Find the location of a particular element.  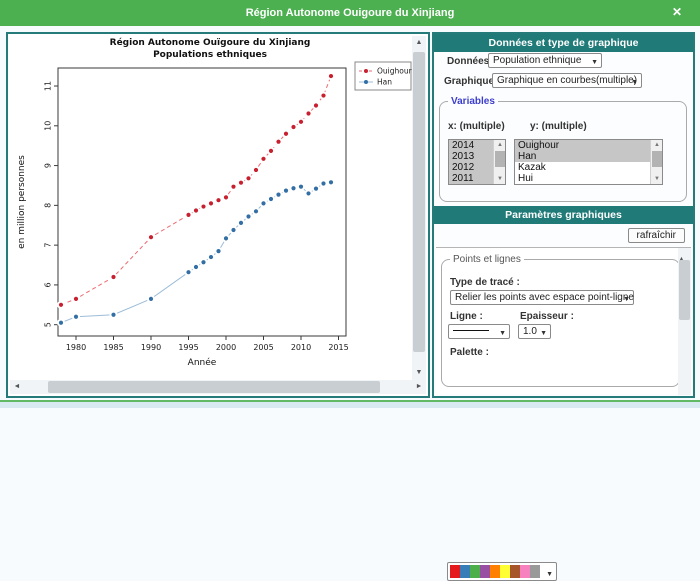

vertical-scrollbar-thumb is located at coordinates (419, 202).